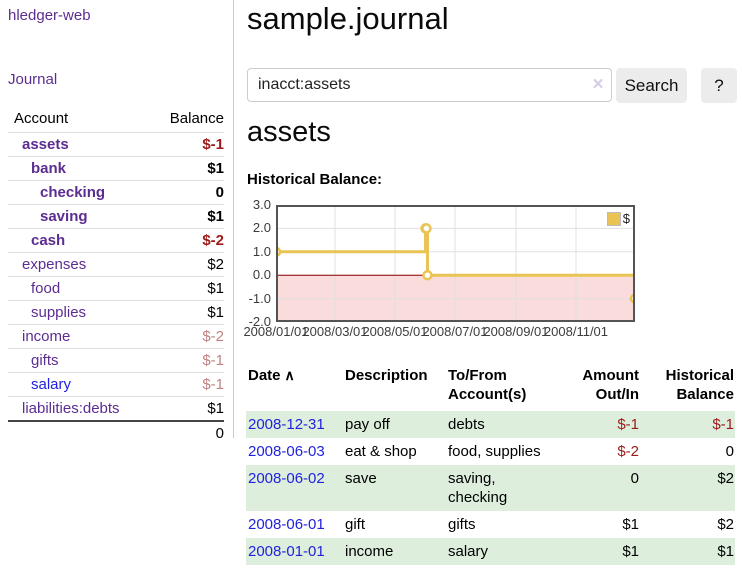 The image size is (742, 582). Describe the element at coordinates (723, 424) in the screenshot. I see `transaction-balance: $-1` at that location.